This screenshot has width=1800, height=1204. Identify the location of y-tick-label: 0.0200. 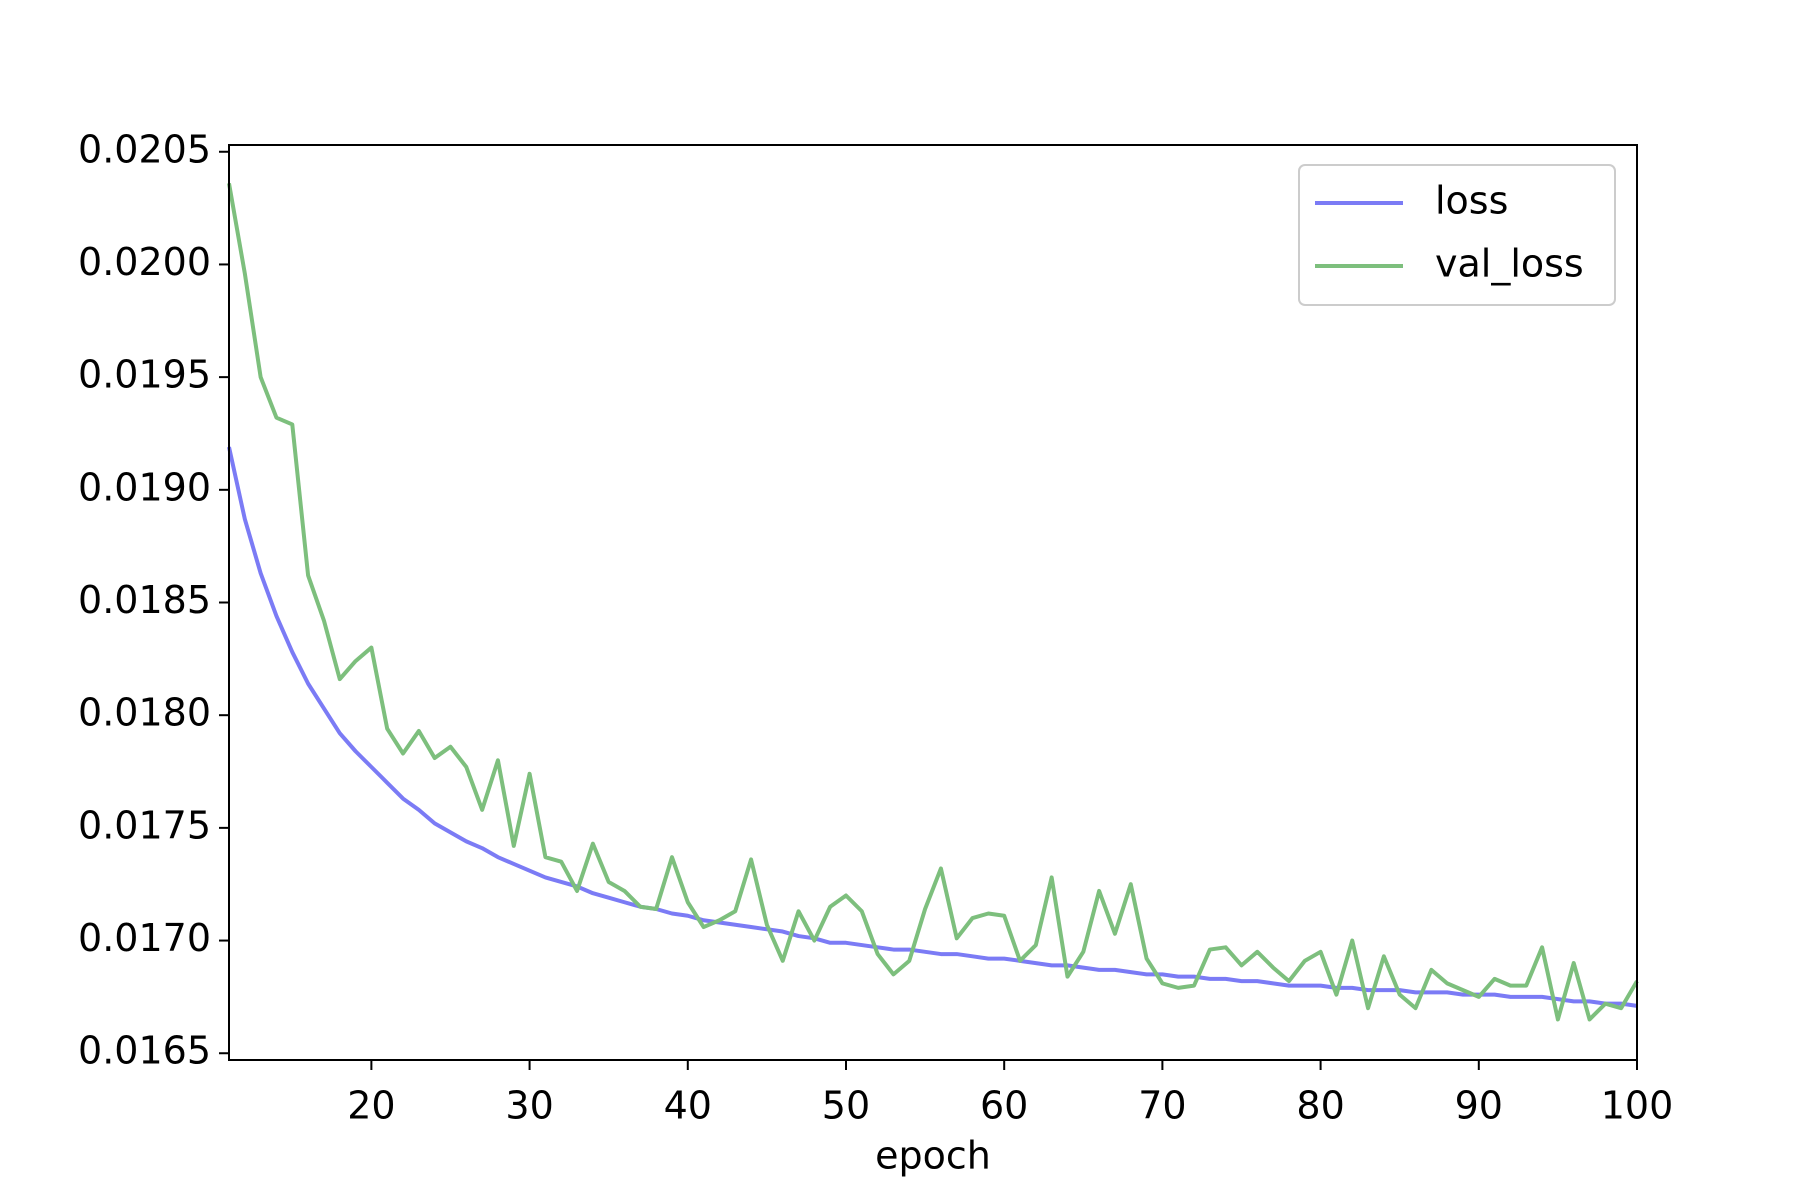
(144, 262).